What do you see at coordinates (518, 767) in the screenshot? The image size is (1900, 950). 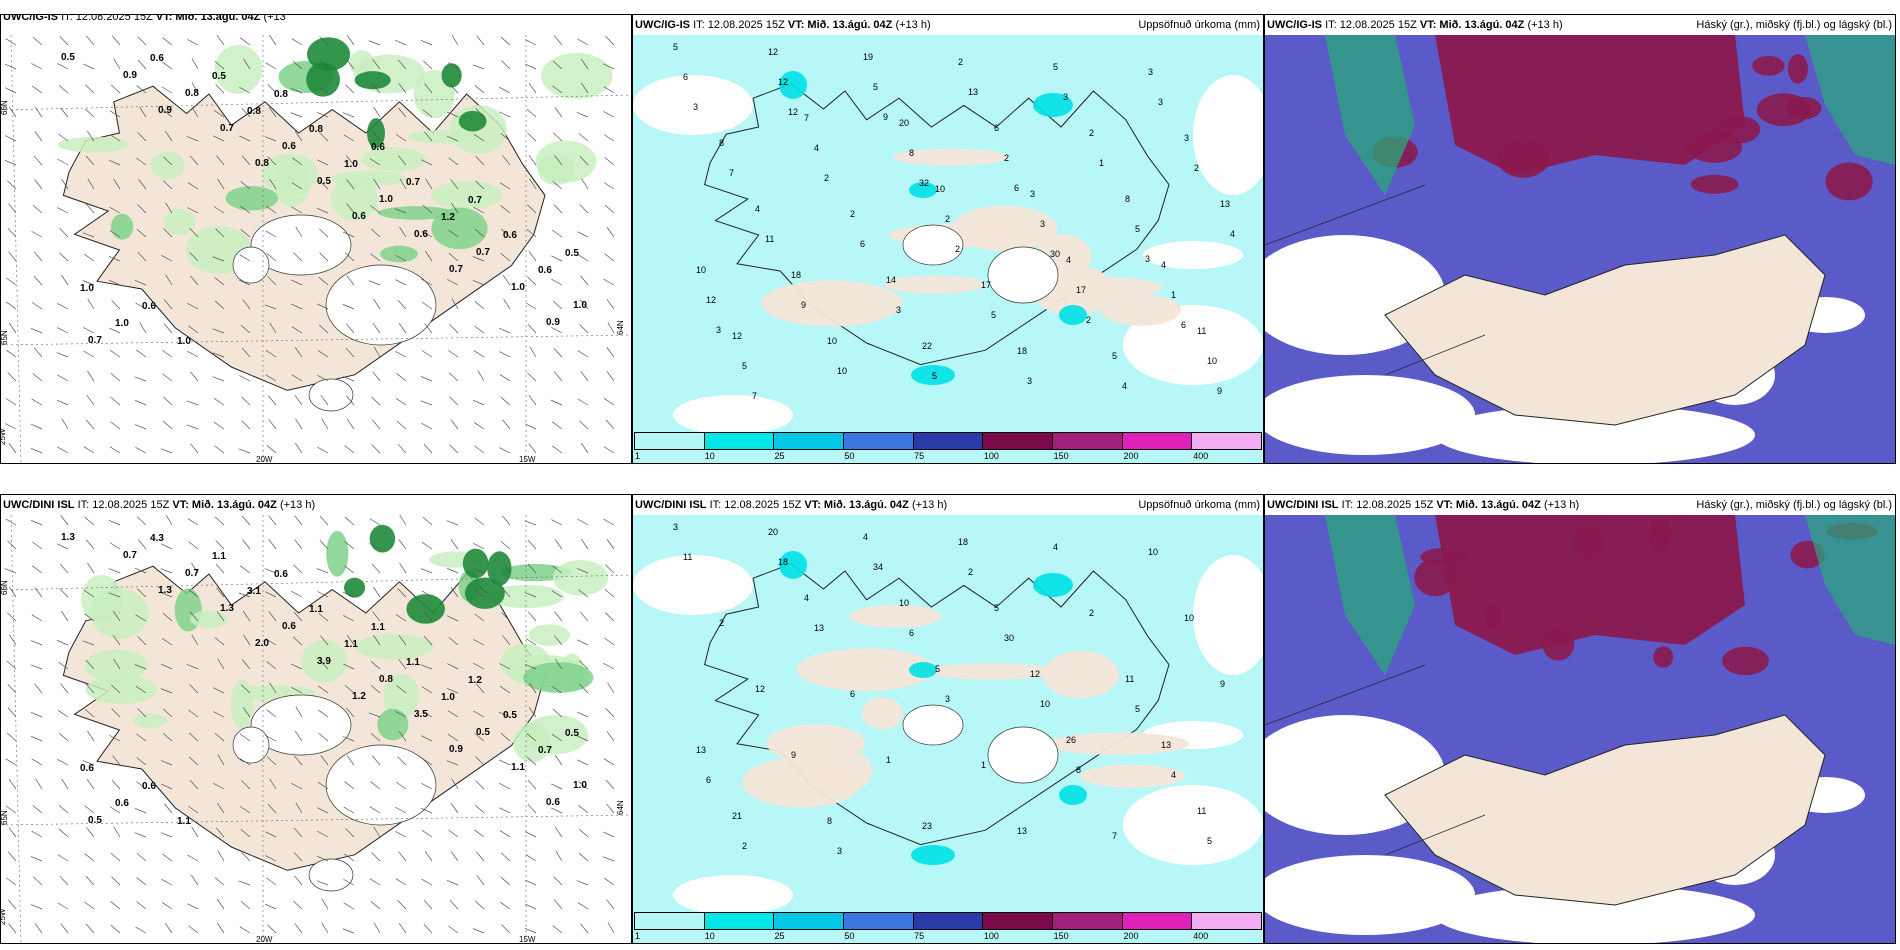 I see `precip-value-label: 1.1` at bounding box center [518, 767].